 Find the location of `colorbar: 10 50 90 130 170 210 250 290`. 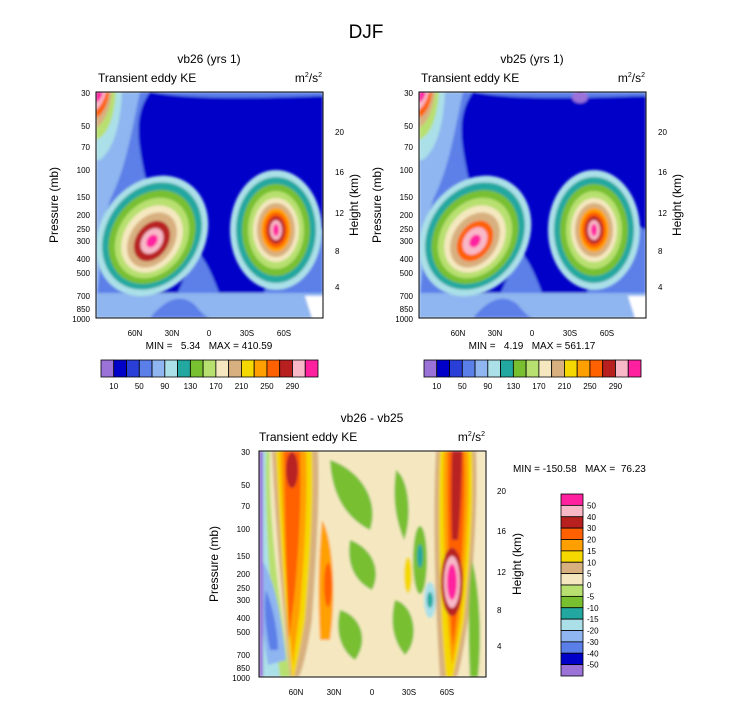

colorbar: 10 50 90 130 170 210 250 290 is located at coordinates (209, 375).